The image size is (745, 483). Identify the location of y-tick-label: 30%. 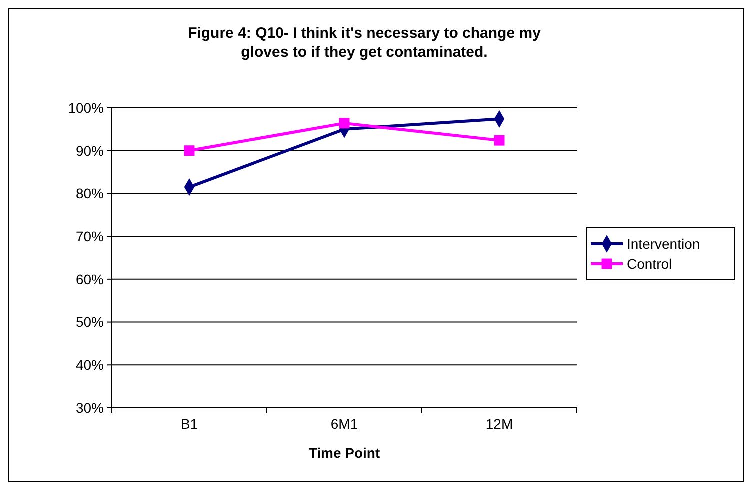
(90, 408).